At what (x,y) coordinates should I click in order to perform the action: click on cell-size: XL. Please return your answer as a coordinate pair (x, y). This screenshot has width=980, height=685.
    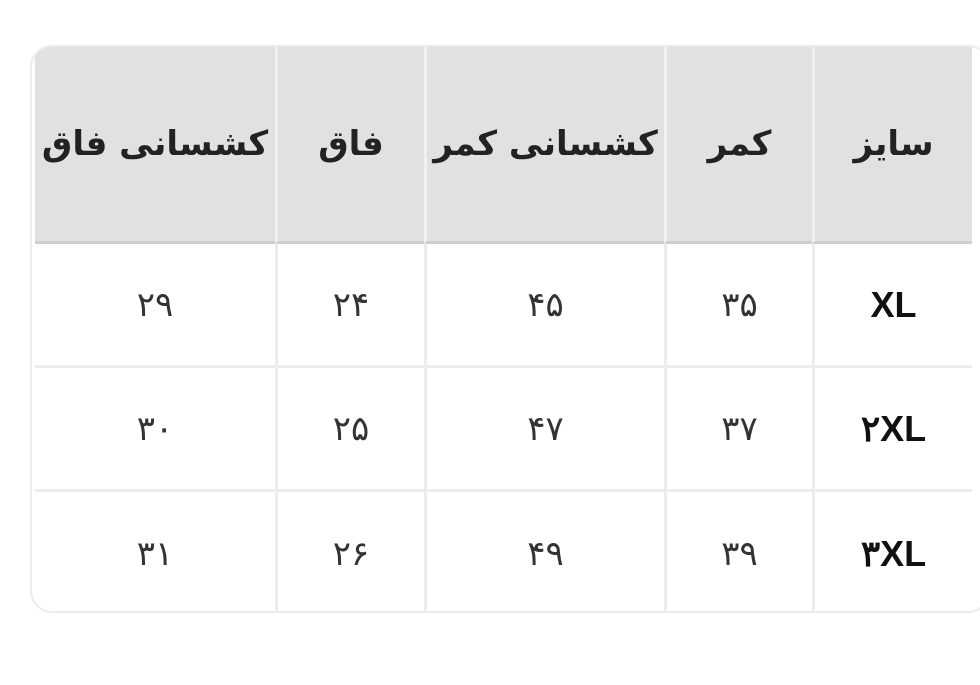
    Looking at the image, I should click on (892, 306).